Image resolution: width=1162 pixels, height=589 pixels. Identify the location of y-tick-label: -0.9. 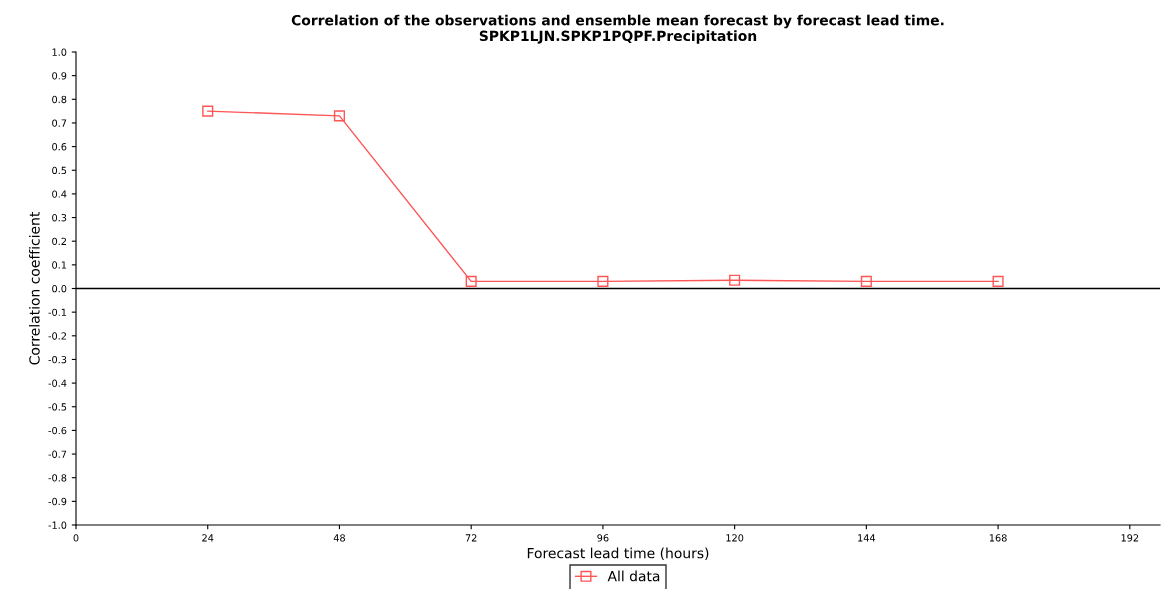
(57, 501).